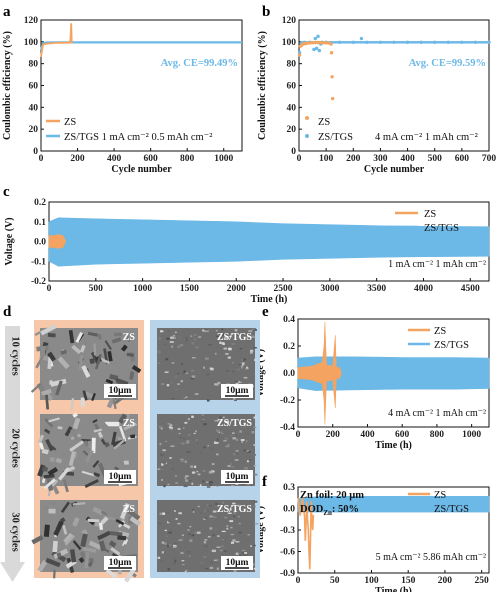 The image size is (500, 592). I want to click on y-tick-label-b: 120, so click(289, 21).